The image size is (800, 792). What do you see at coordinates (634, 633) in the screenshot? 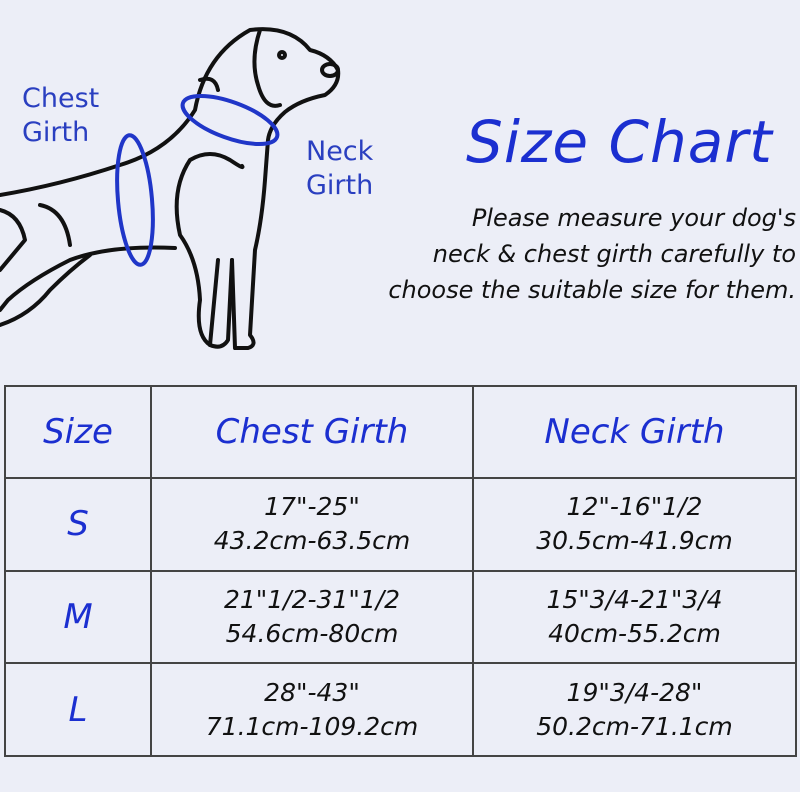
I see `cm: 40cm-55.2cm` at bounding box center [634, 633].